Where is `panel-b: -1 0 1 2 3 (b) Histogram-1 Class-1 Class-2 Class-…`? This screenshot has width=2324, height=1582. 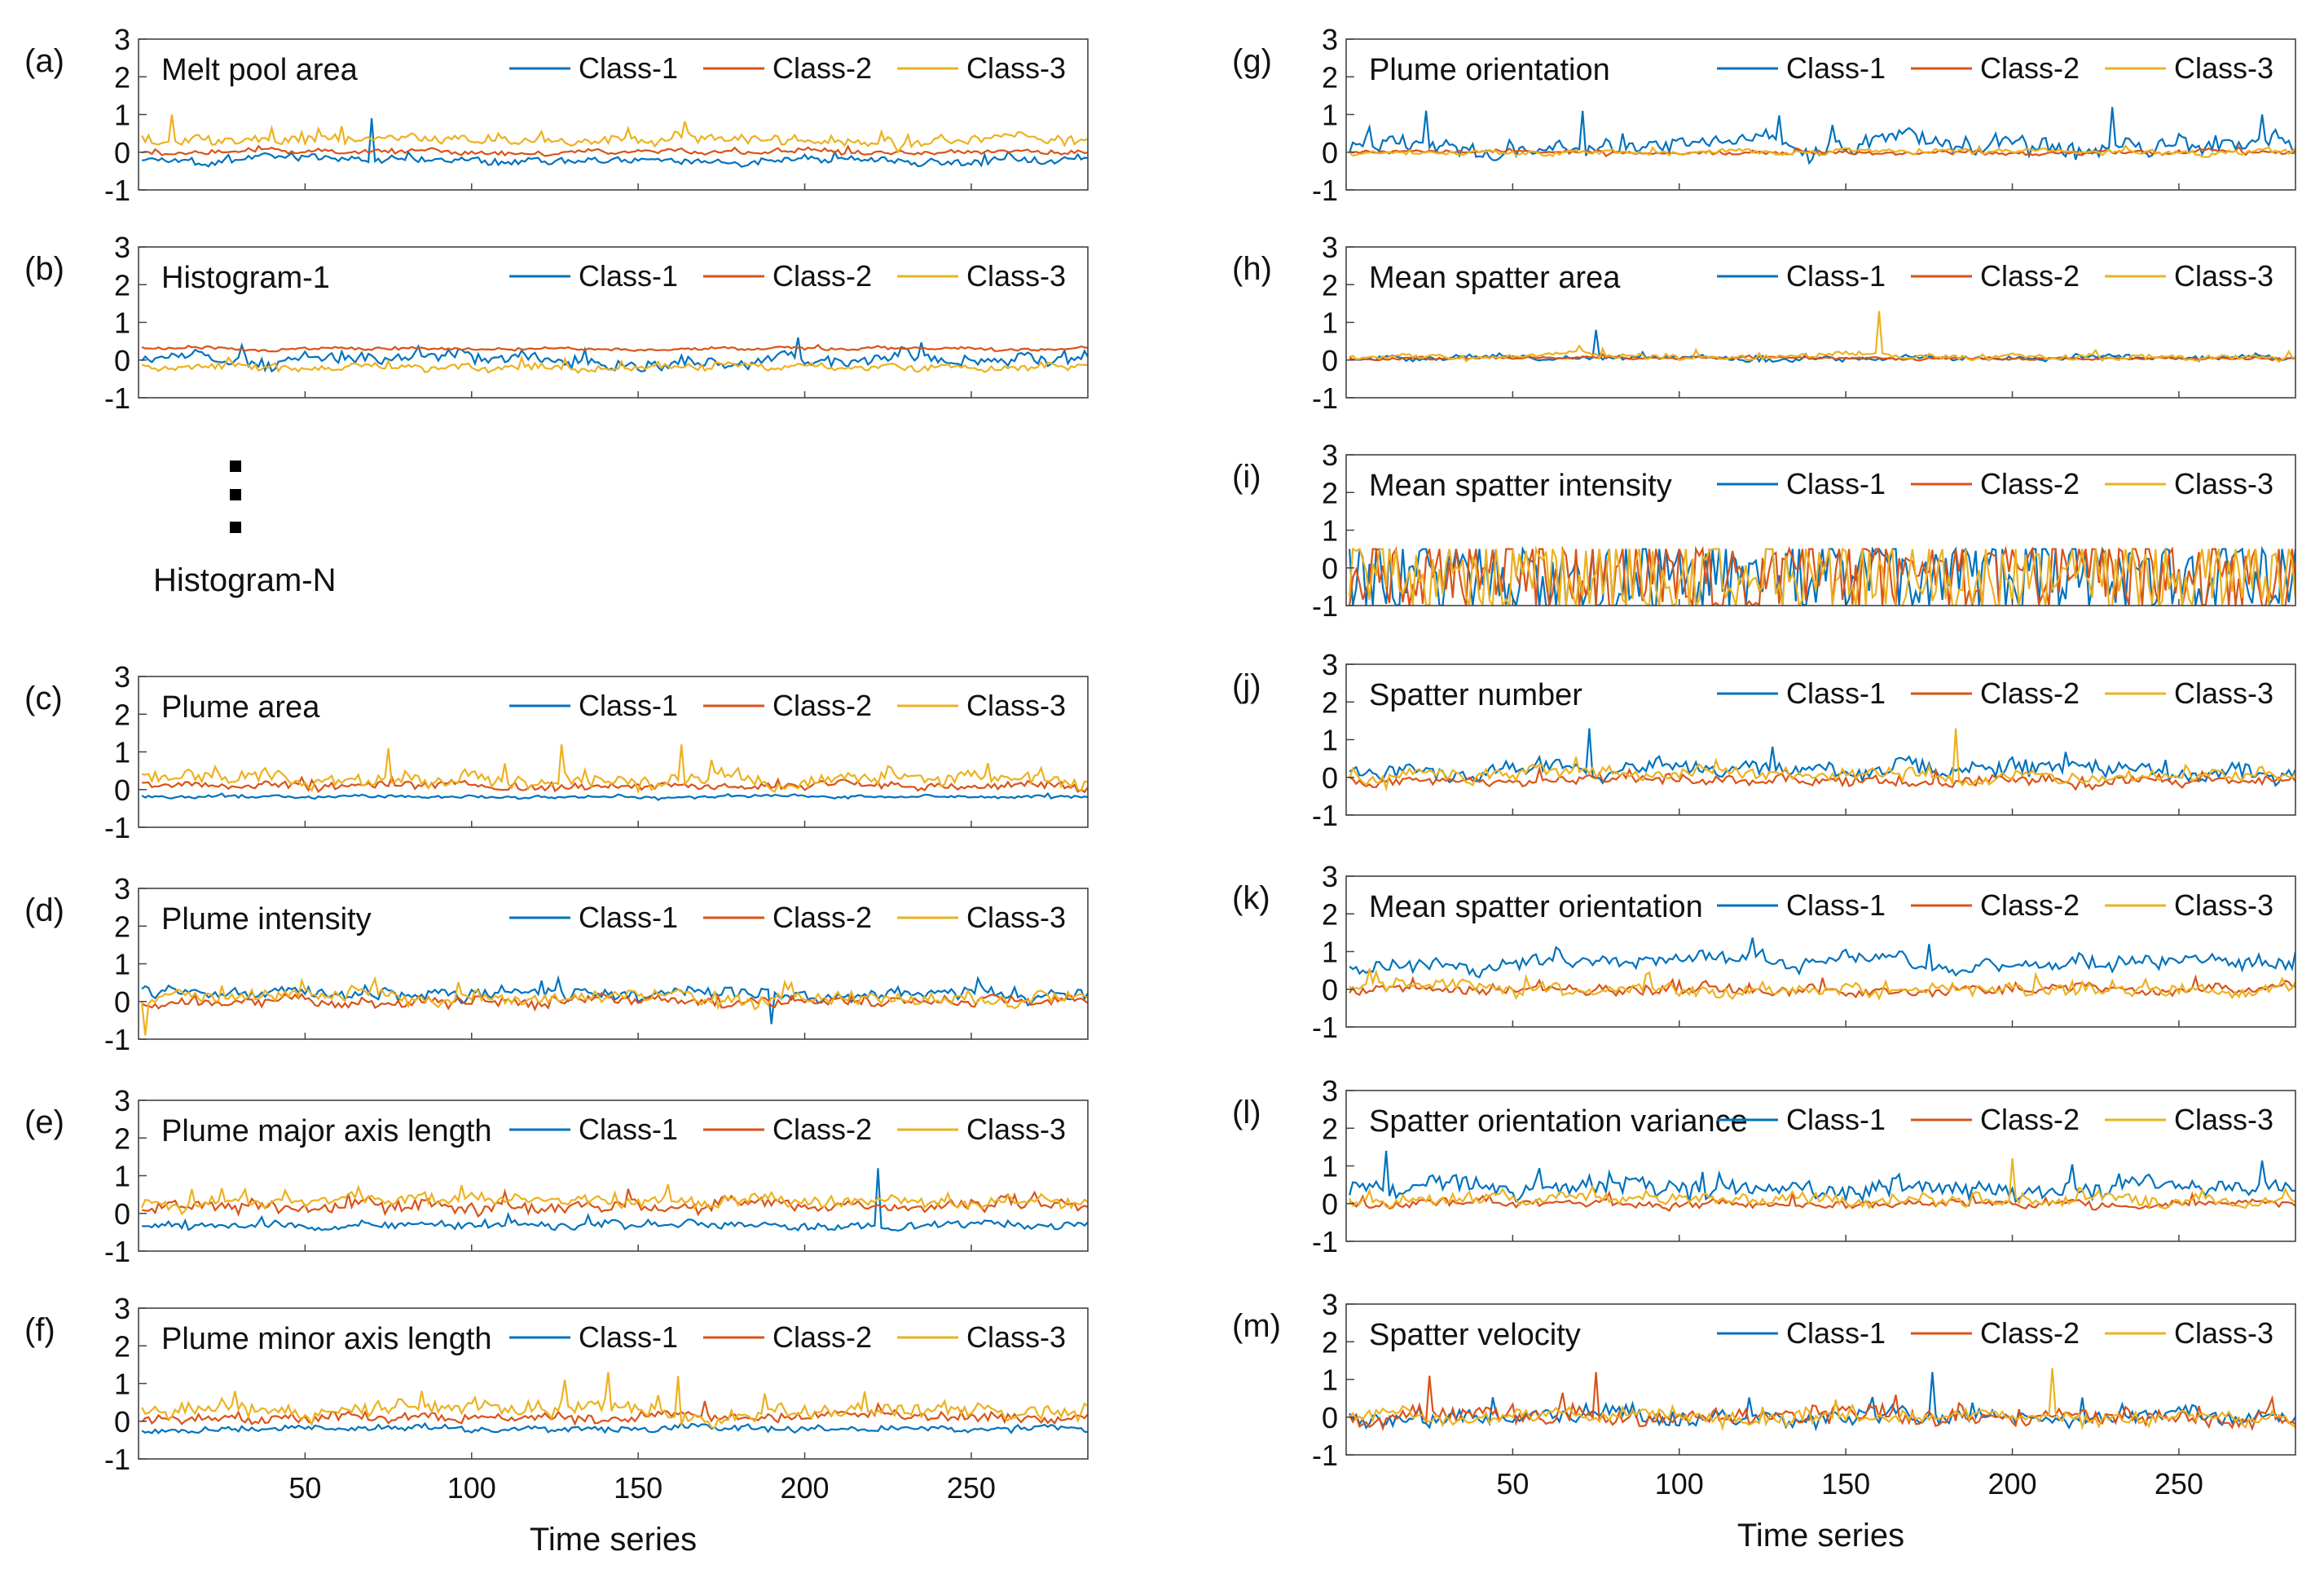 panel-b: -1 0 1 2 3 (b) Histogram-1 Class-1 Class-2 Class-… is located at coordinates (557, 323).